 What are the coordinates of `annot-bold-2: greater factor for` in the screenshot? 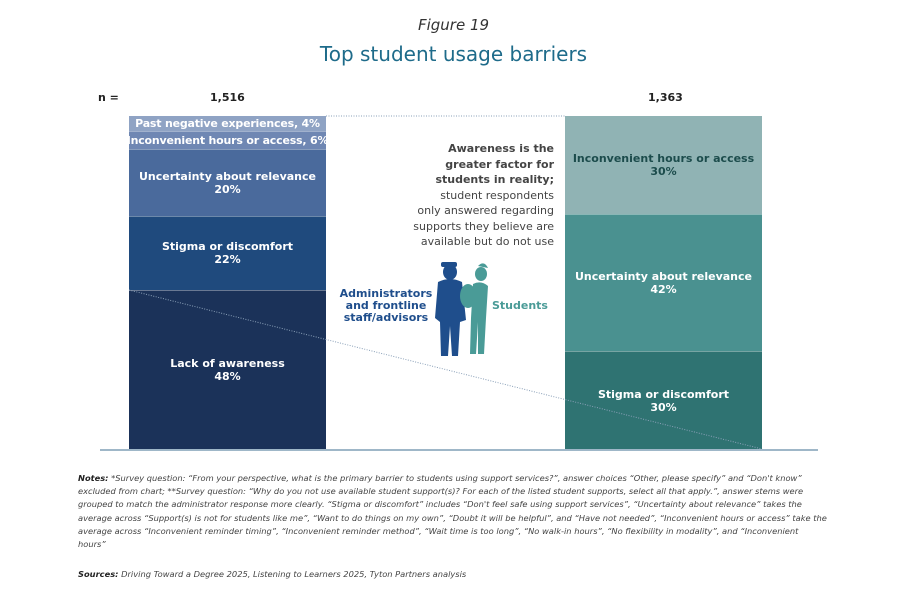 It's located at (499, 164).